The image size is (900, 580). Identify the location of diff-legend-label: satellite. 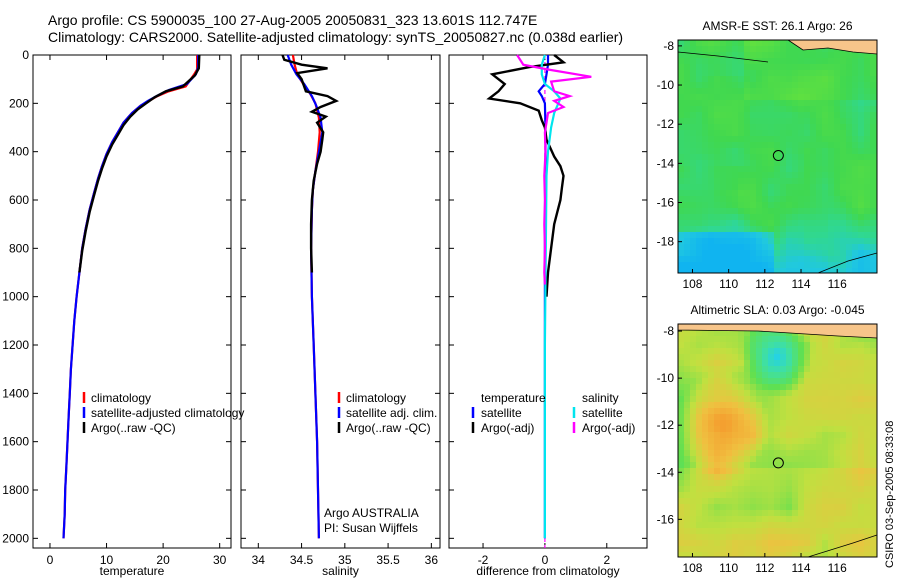
(602, 413).